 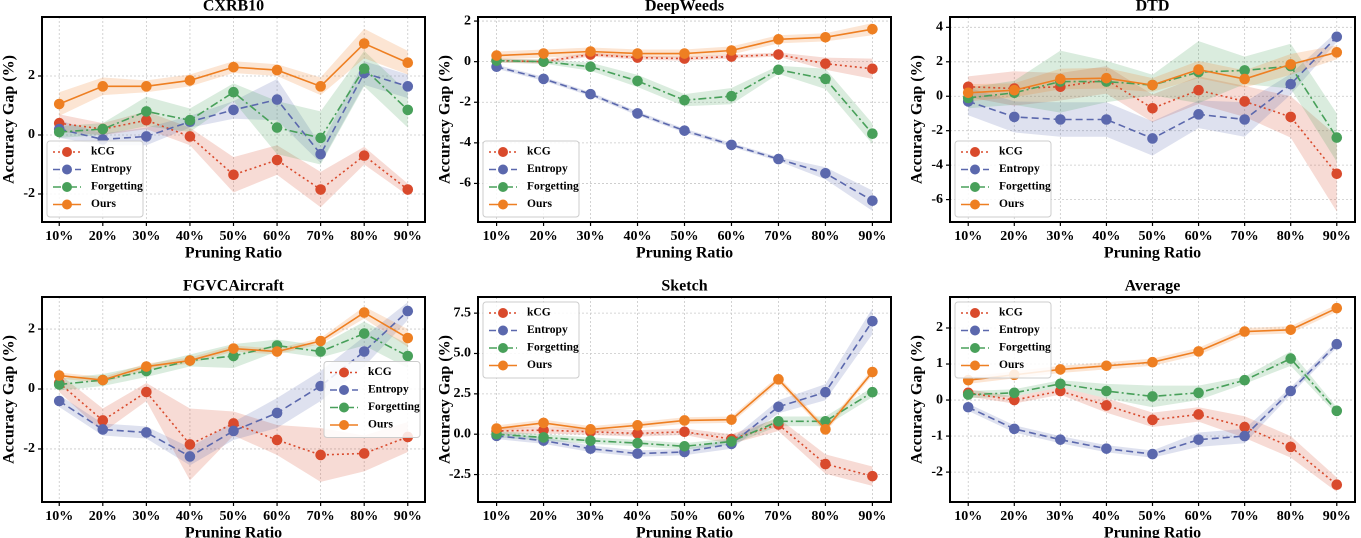 What do you see at coordinates (463, 393) in the screenshot?
I see `y-tick-label: 2.5` at bounding box center [463, 393].